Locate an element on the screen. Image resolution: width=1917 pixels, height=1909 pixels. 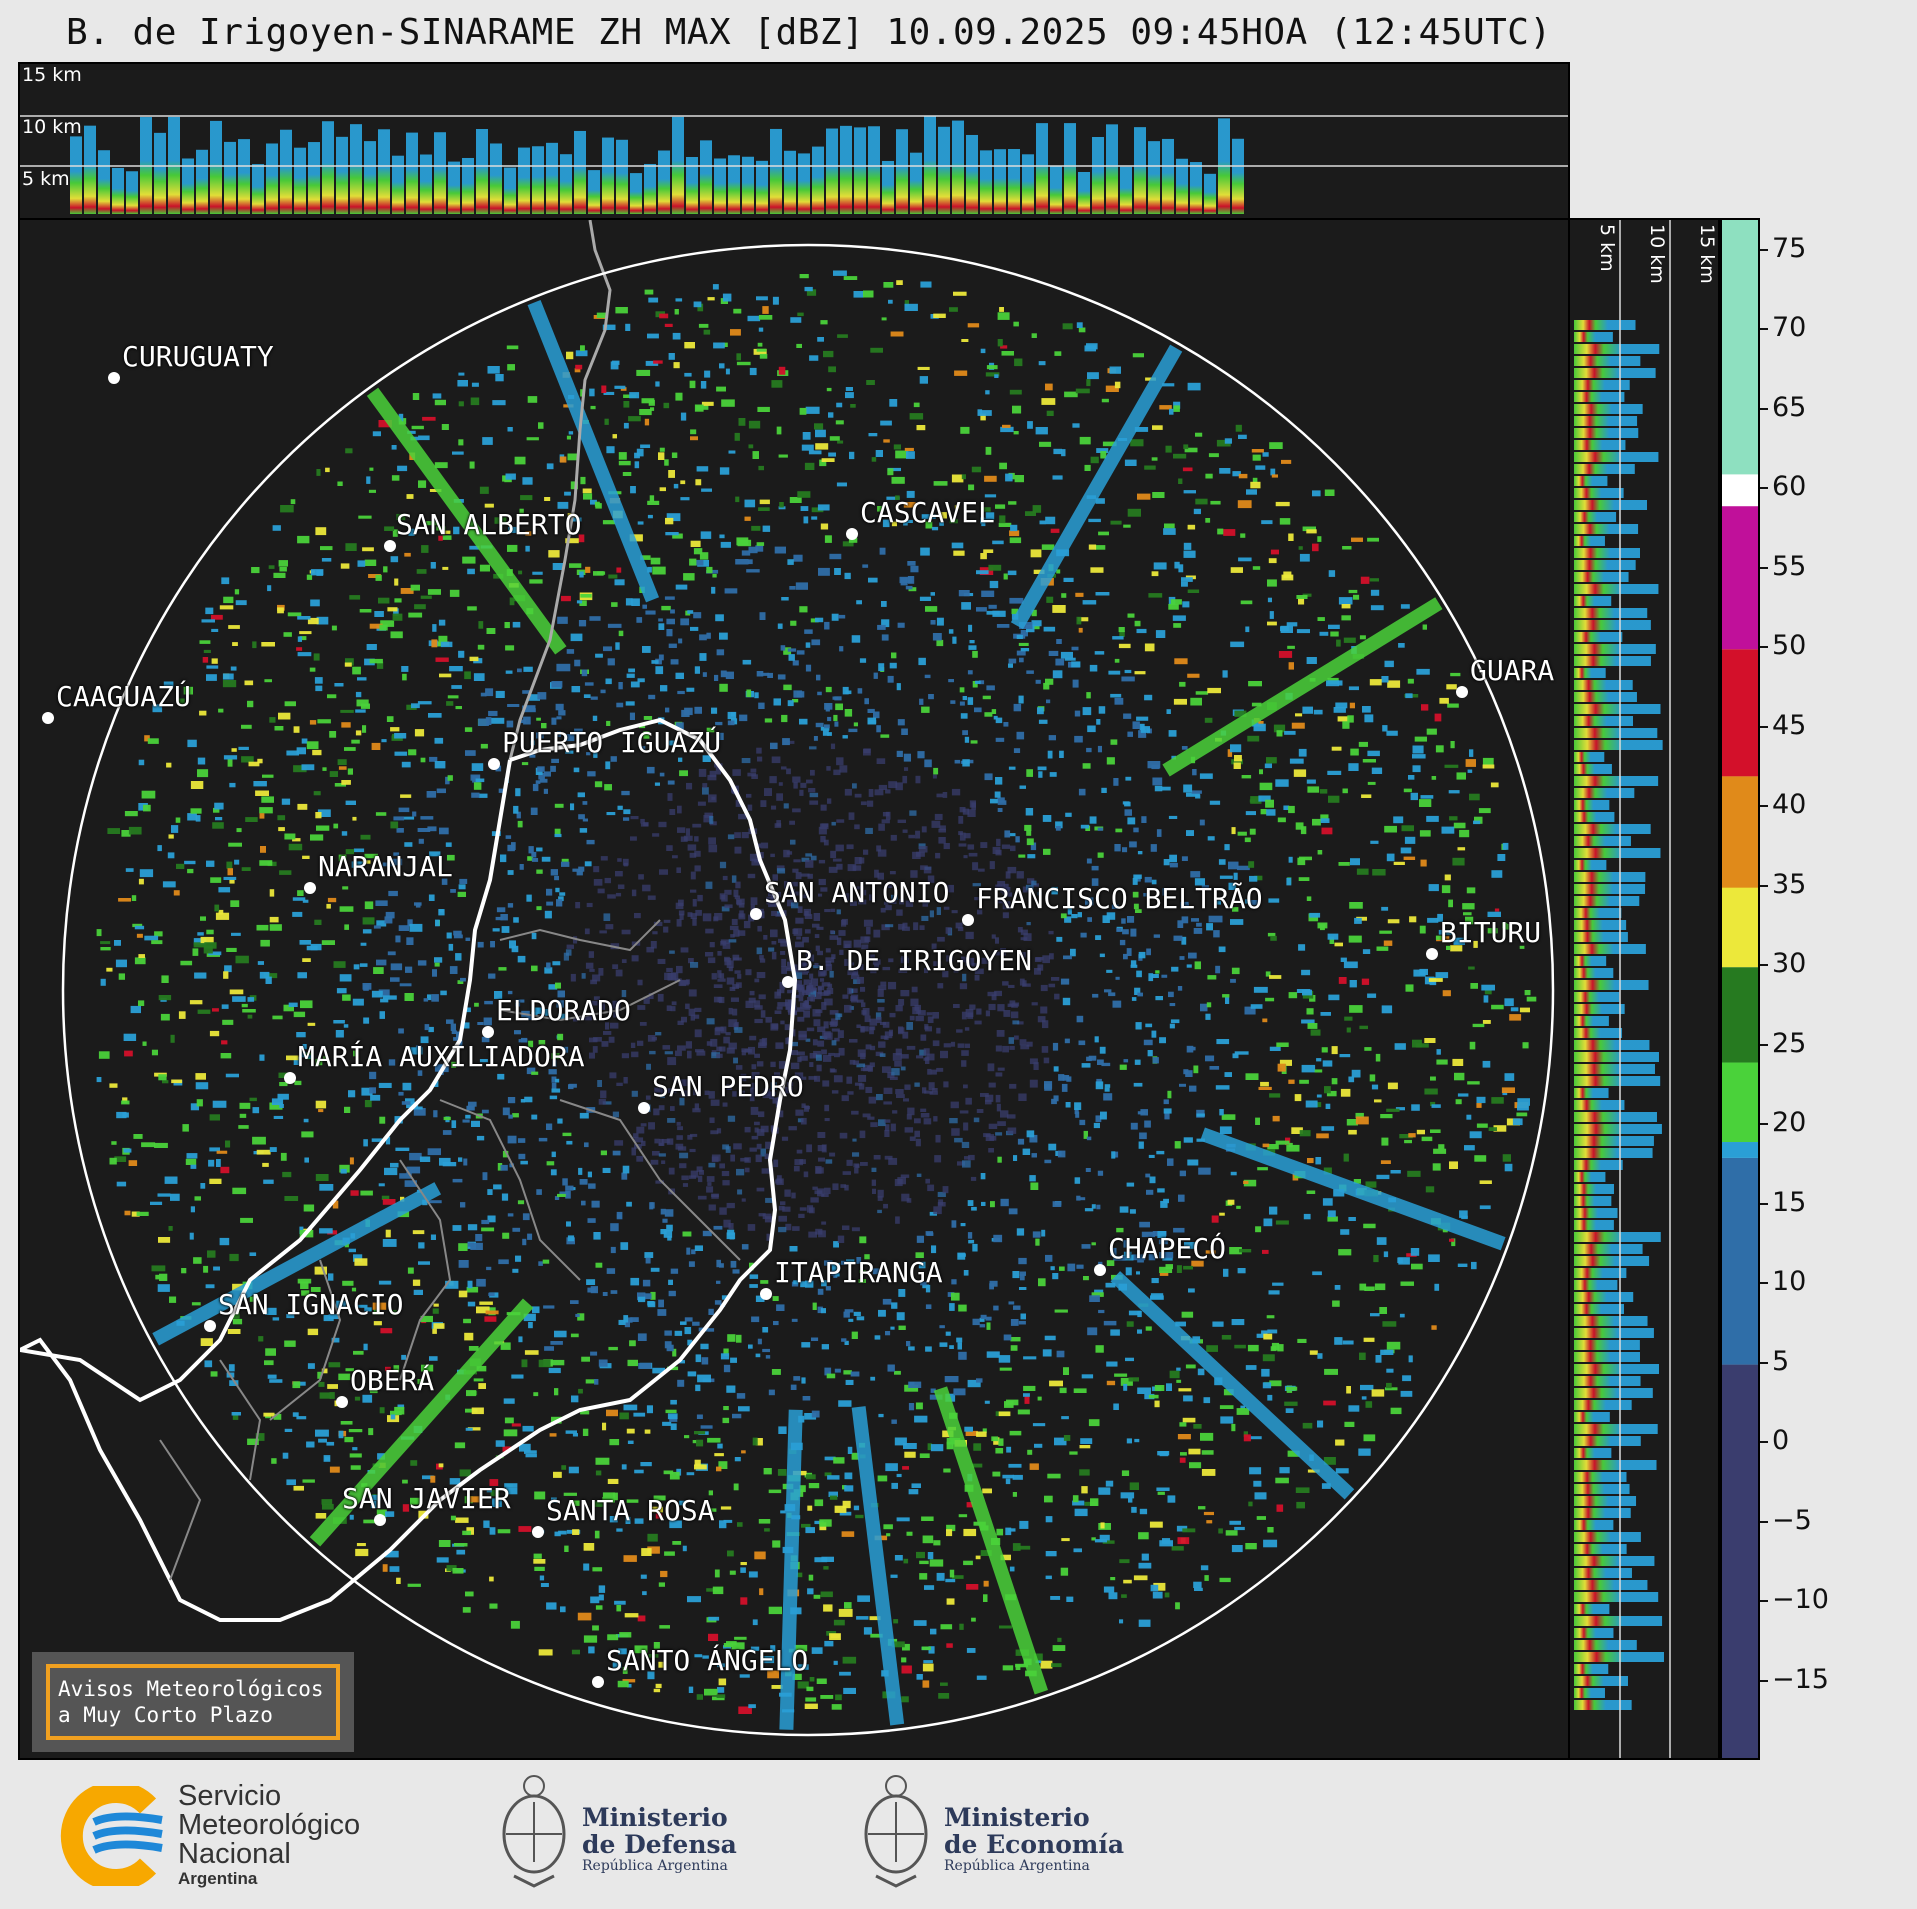
colorbar-drawing is located at coordinates (1740, 989).